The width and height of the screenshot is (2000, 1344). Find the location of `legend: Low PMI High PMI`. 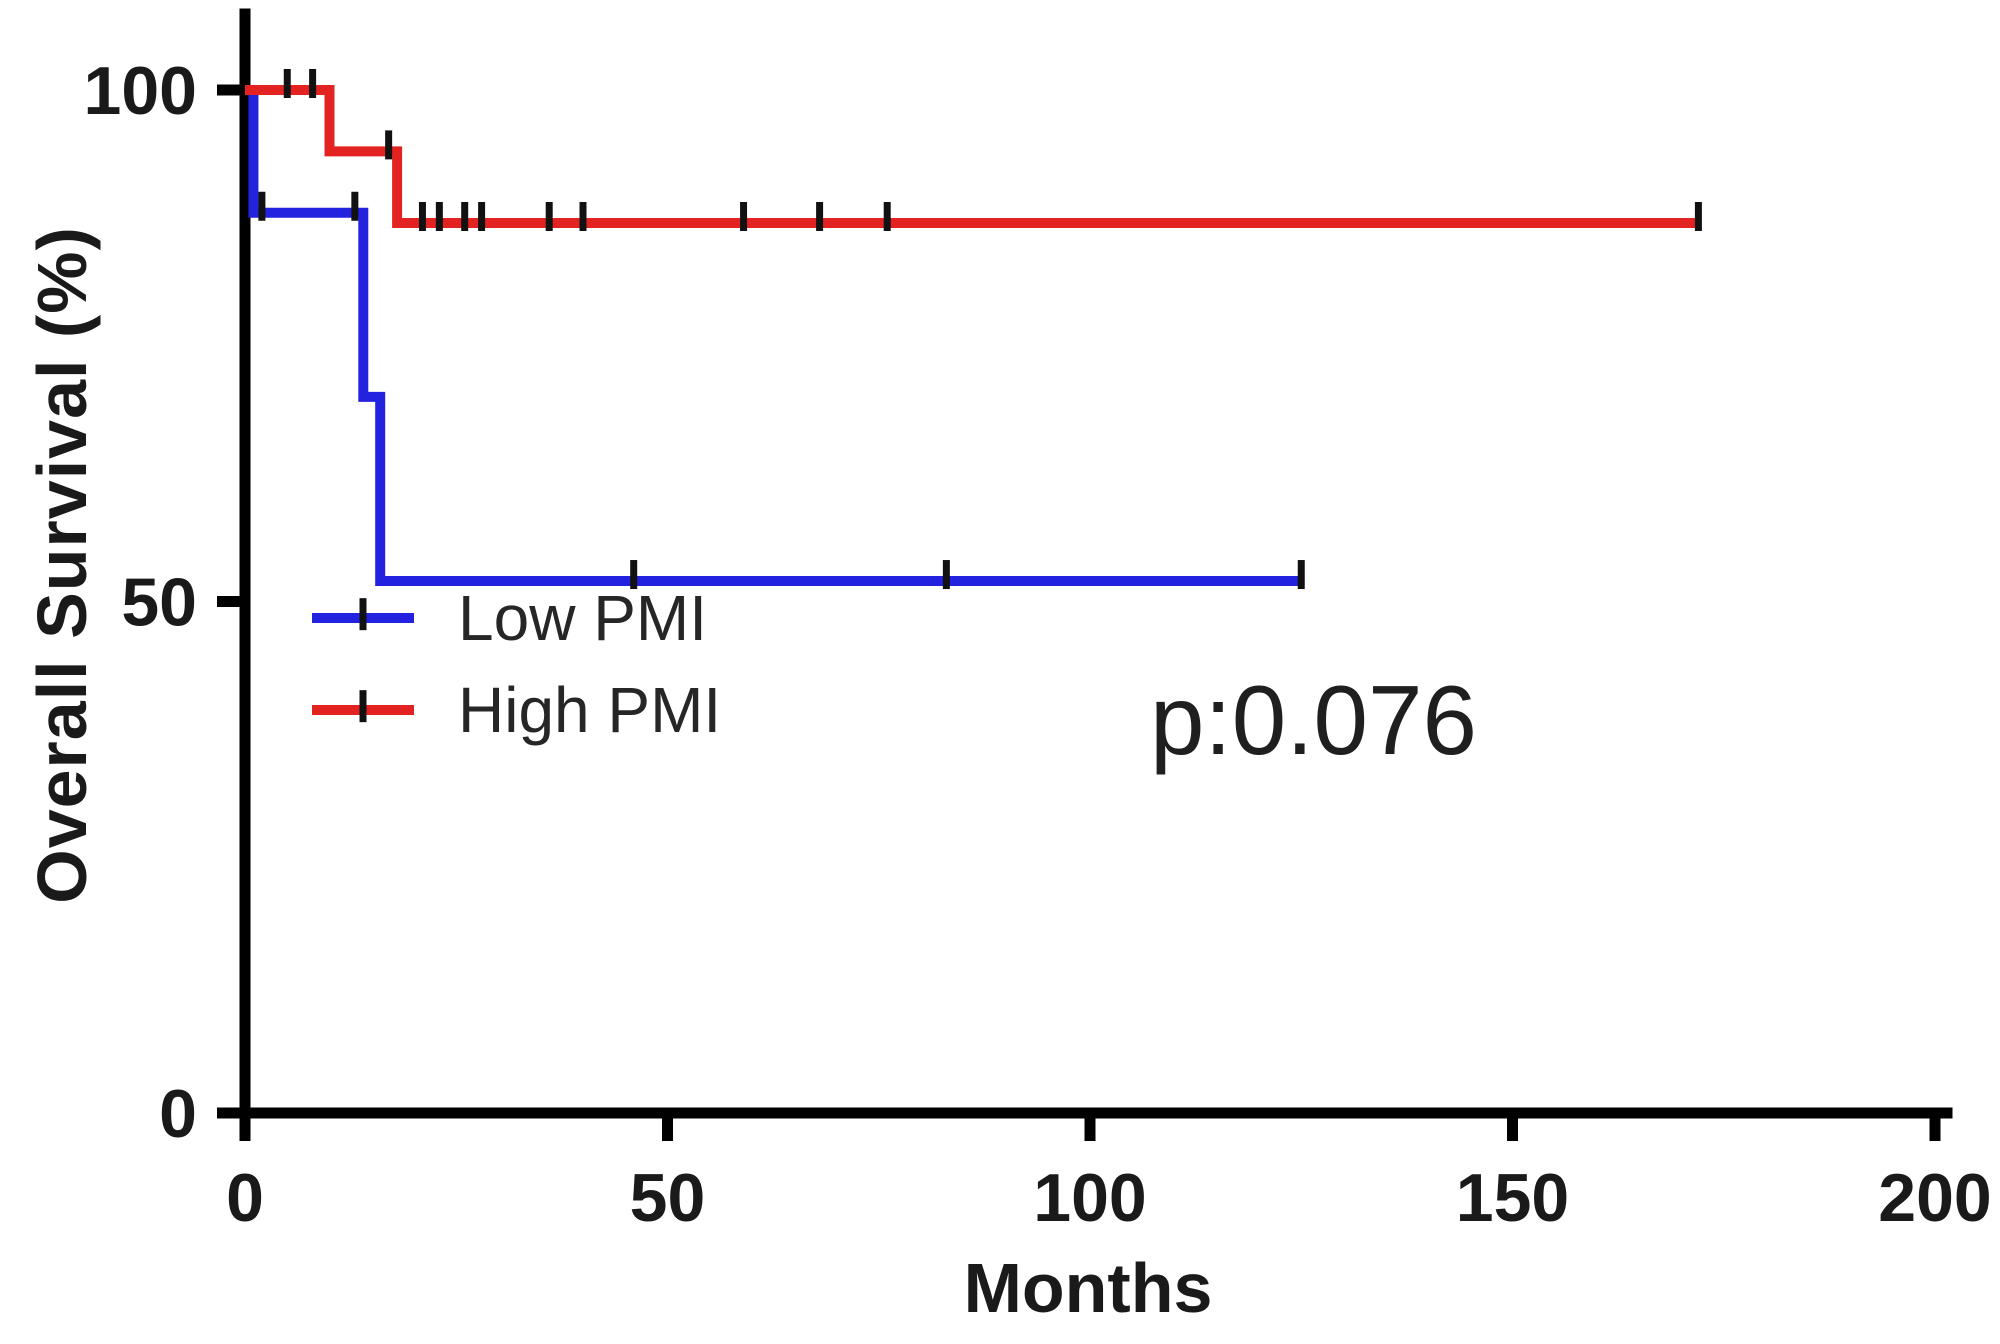

legend: Low PMI High PMI is located at coordinates (517, 664).